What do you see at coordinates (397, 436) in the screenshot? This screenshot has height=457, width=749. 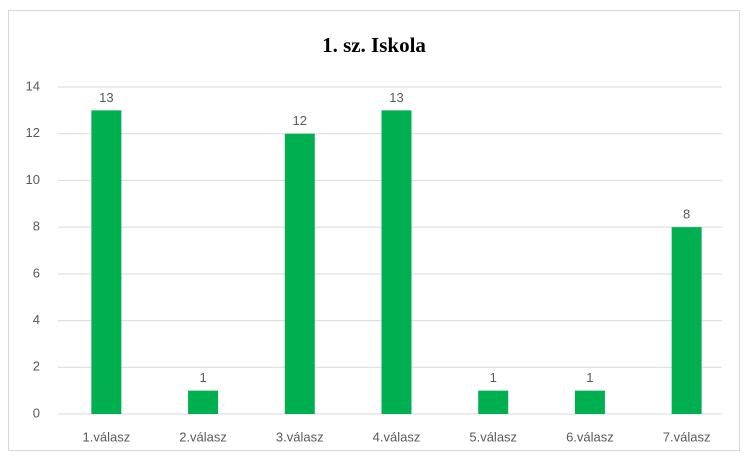 I see `x-tick-label: 4.válasz` at bounding box center [397, 436].